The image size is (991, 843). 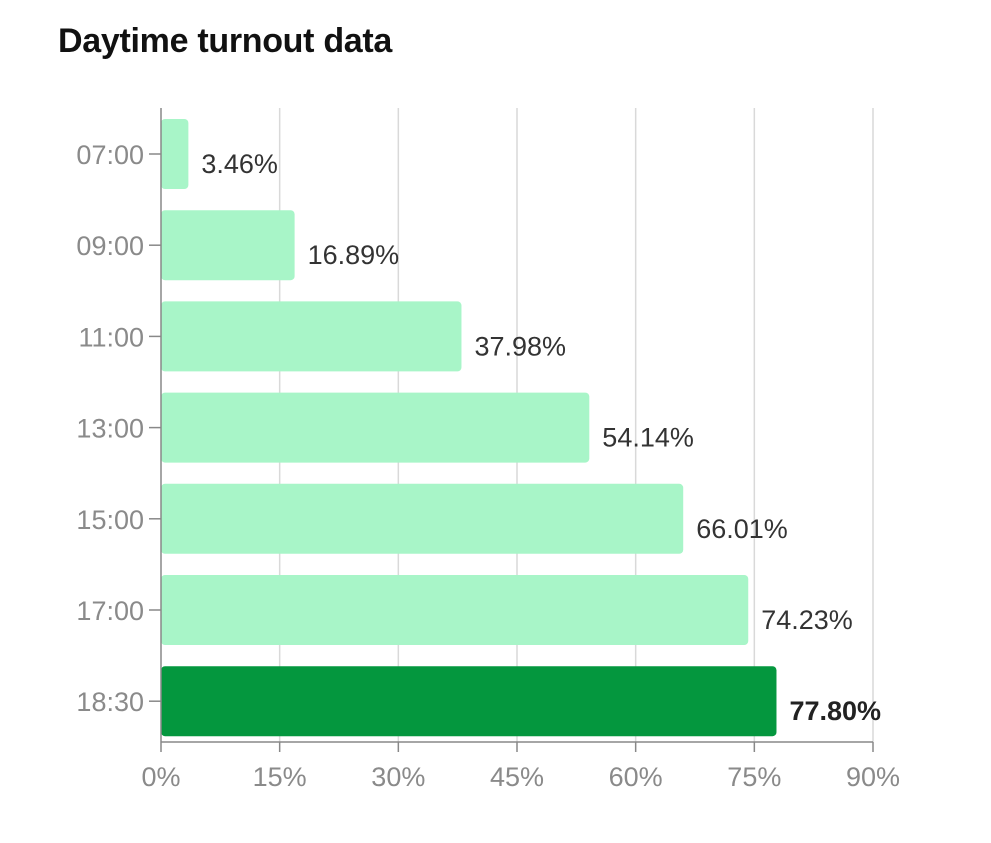 I want to click on data-label: 54.14%, so click(x=648, y=438).